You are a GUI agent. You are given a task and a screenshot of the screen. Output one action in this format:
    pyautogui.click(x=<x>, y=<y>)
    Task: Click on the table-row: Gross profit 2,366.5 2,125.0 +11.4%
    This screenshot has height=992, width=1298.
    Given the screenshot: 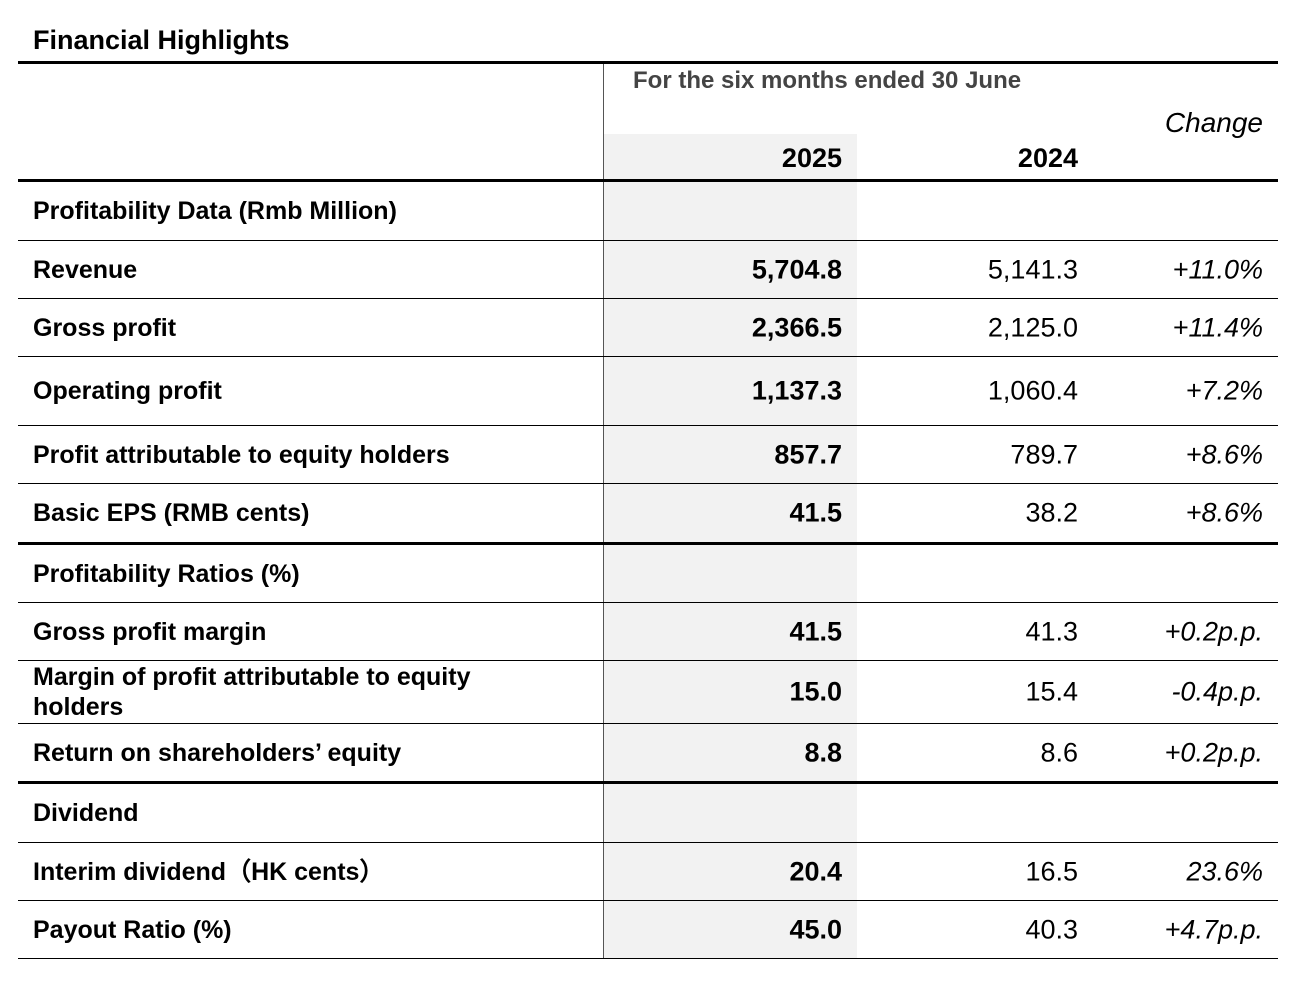 What is the action you would take?
    pyautogui.click(x=648, y=327)
    